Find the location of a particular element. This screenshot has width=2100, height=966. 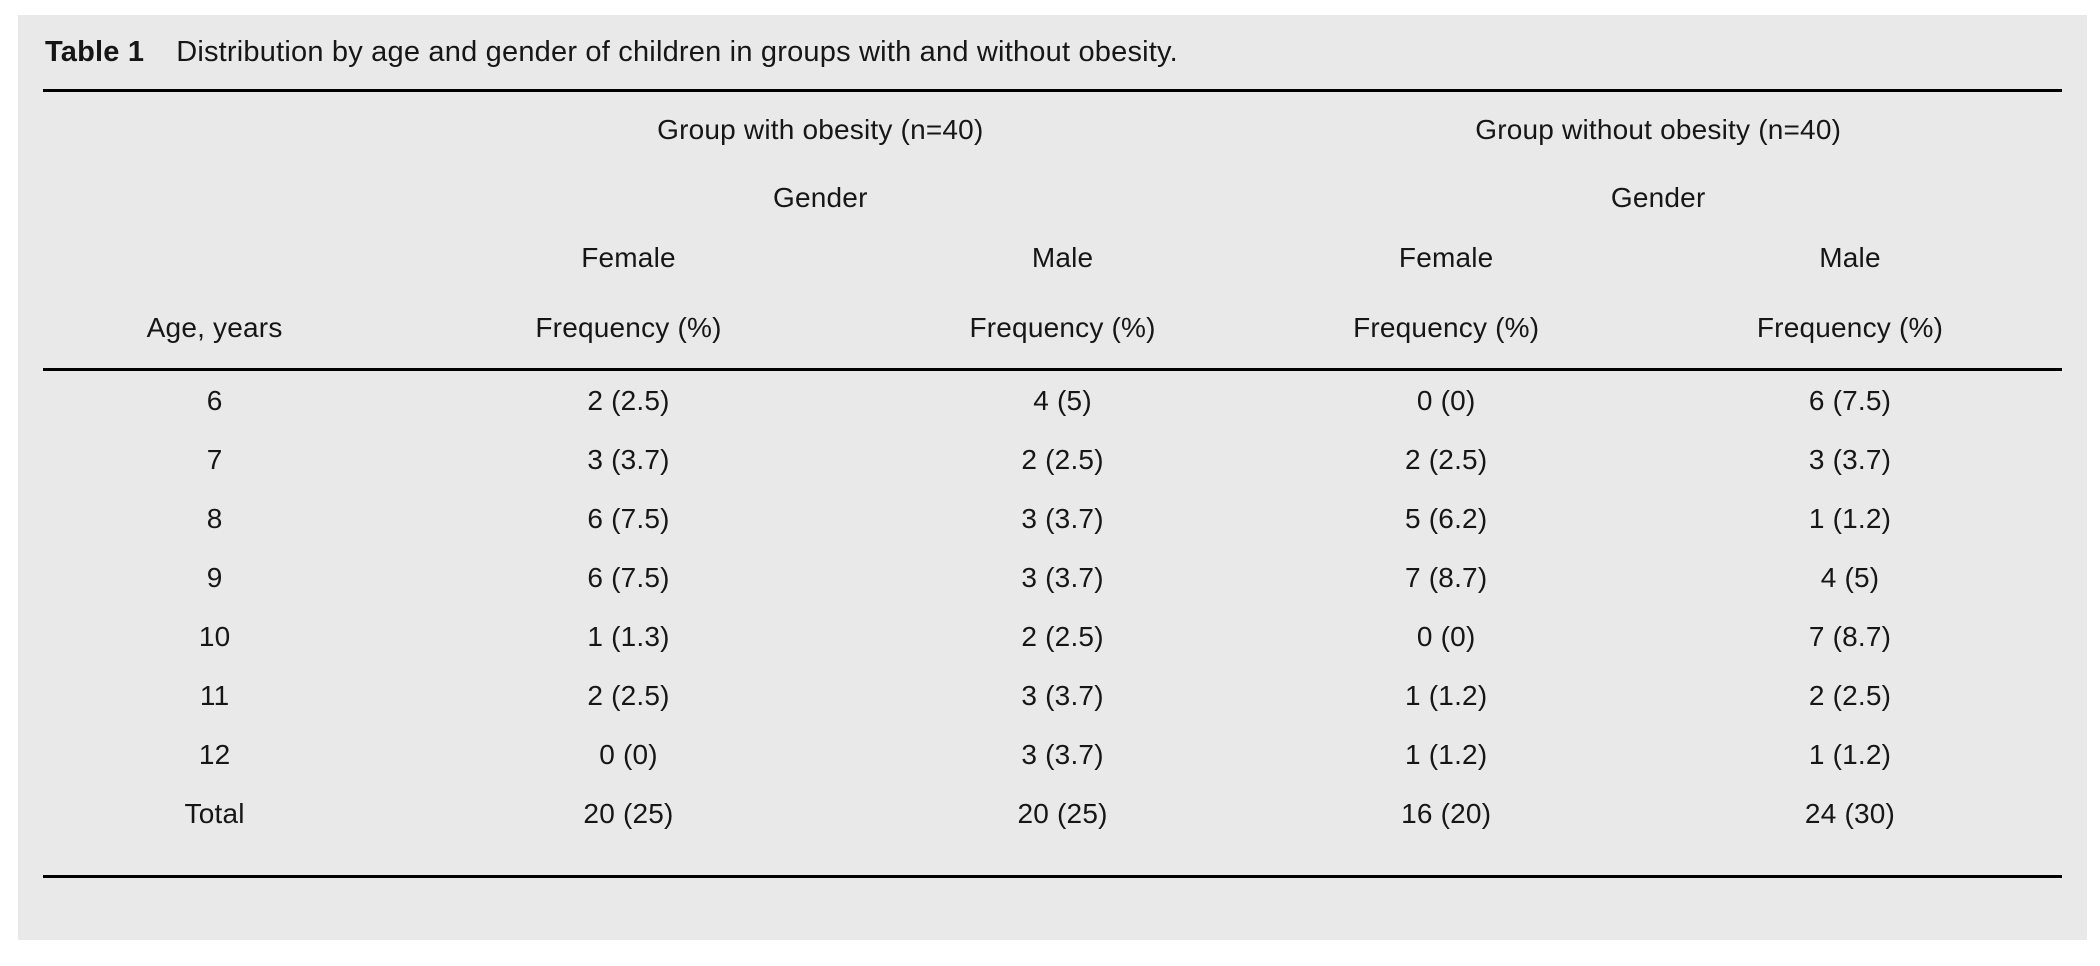

table-total-row: Total 20 (25) 20 (25) 16 (20) 24 (30) is located at coordinates (1052, 813).